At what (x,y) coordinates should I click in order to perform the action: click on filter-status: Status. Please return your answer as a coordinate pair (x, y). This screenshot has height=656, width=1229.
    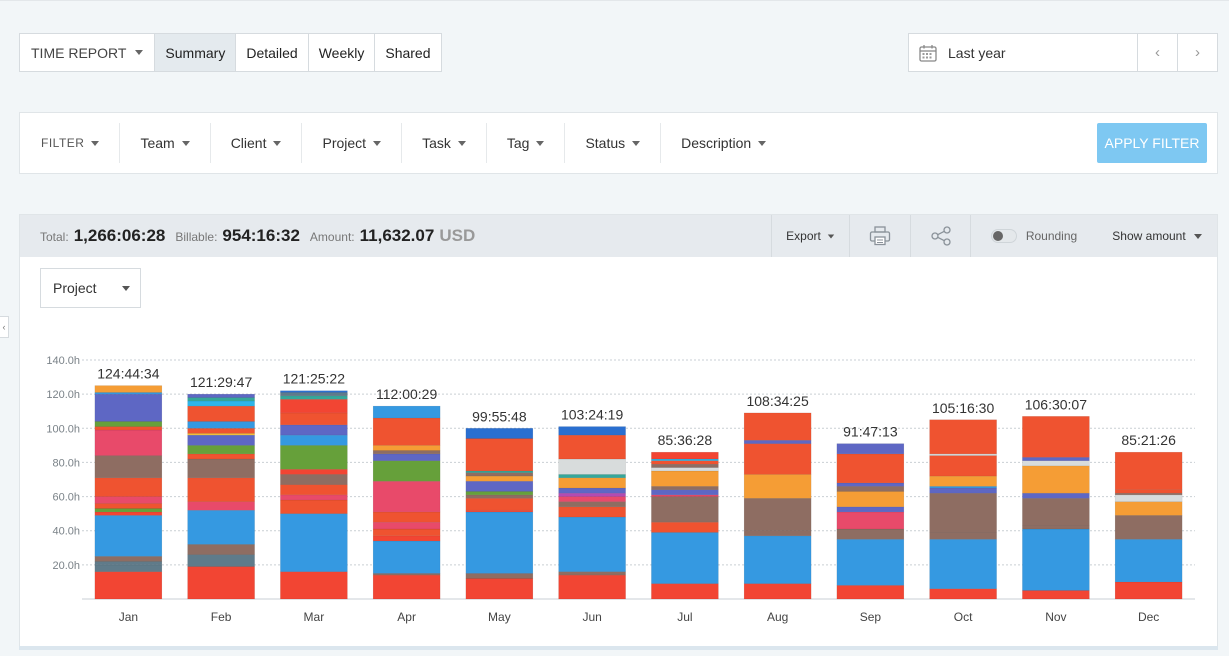
    Looking at the image, I should click on (613, 143).